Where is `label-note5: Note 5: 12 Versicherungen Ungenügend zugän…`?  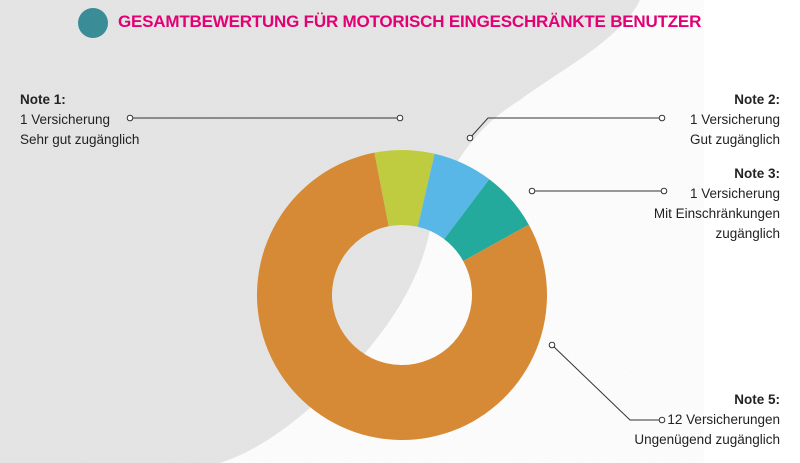 label-note5: Note 5: 12 Versicherungen Ungenügend zugän… is located at coordinates (707, 419).